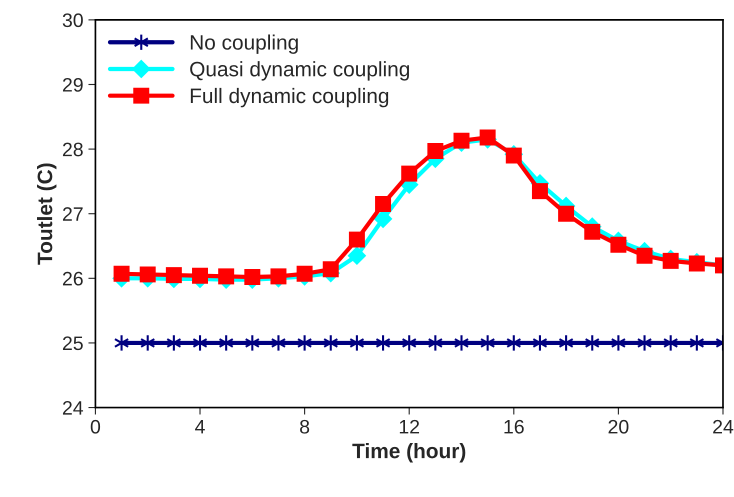 This screenshot has height=497, width=734. Describe the element at coordinates (410, 427) in the screenshot. I see `x-tick-label: 12` at that location.